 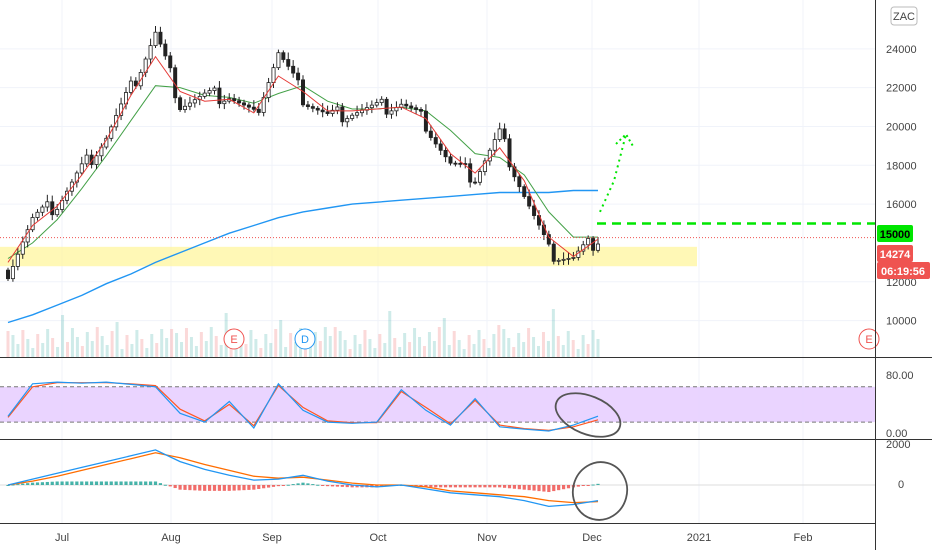 I want to click on event-marker-dividend: D, so click(x=305, y=339).